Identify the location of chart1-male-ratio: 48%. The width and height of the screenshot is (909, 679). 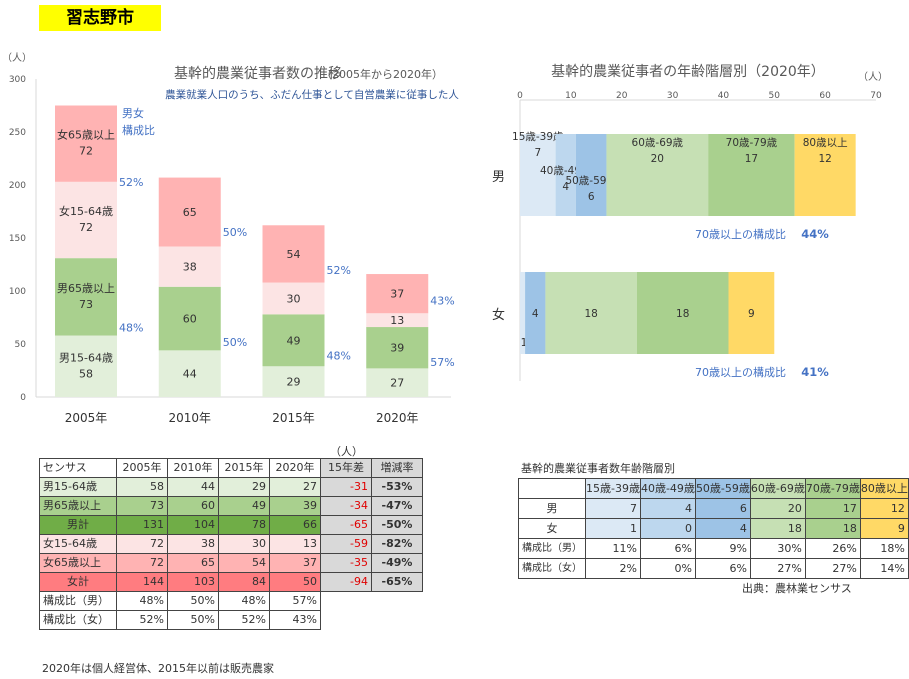
(339, 356).